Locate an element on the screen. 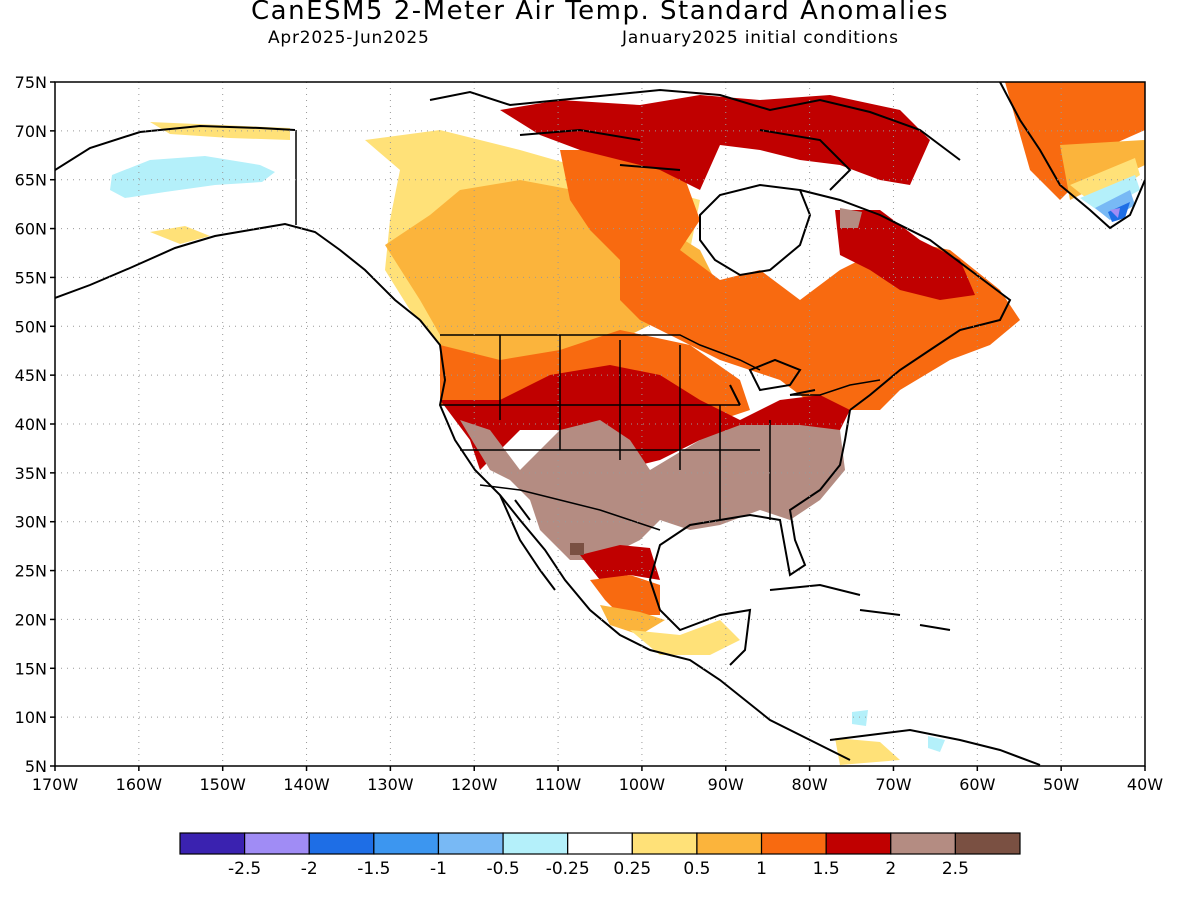 The height and width of the screenshot is (900, 1200). lat-tick-label: 20N is located at coordinates (31, 619).